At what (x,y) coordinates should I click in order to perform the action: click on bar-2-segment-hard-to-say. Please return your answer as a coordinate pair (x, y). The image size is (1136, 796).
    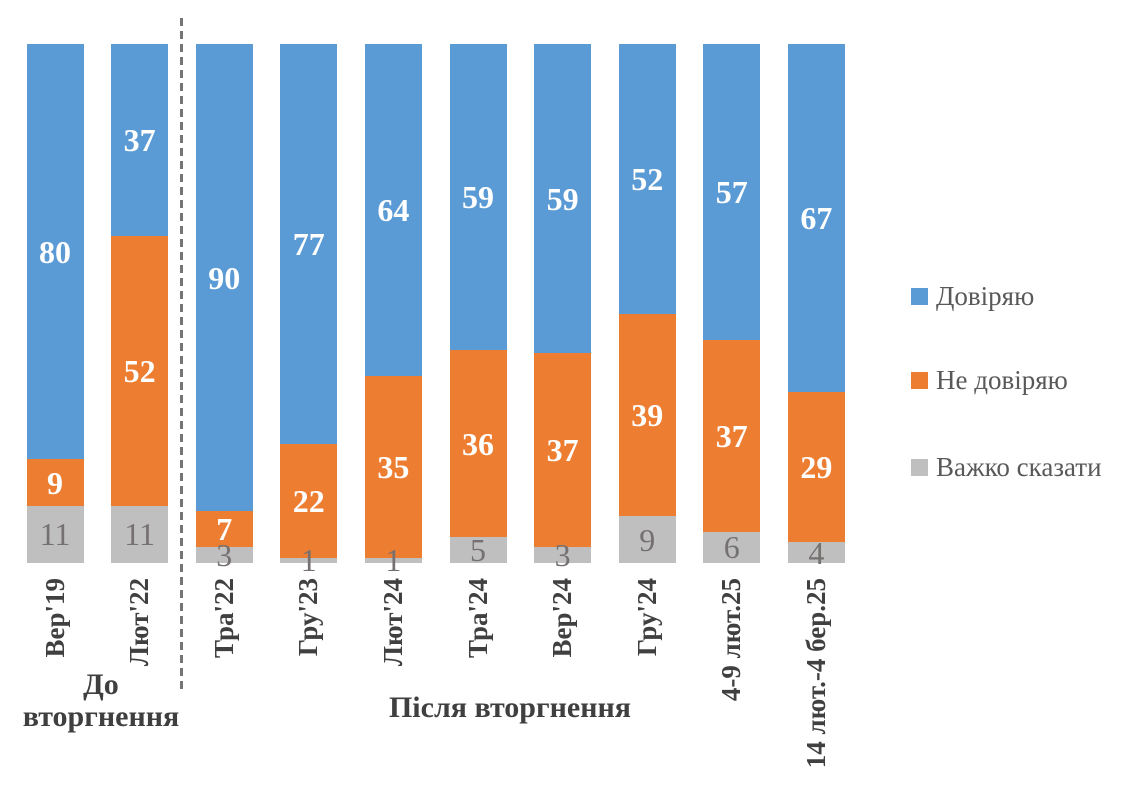
    Looking at the image, I should click on (140, 534).